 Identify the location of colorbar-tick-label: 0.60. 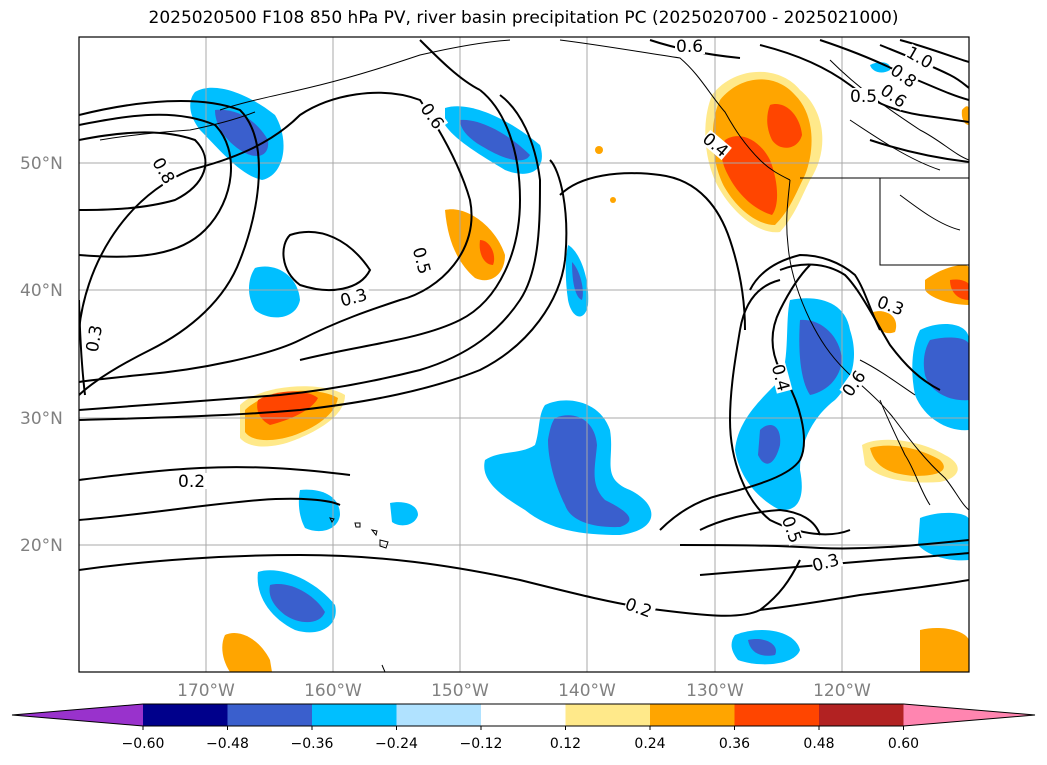
(903, 744).